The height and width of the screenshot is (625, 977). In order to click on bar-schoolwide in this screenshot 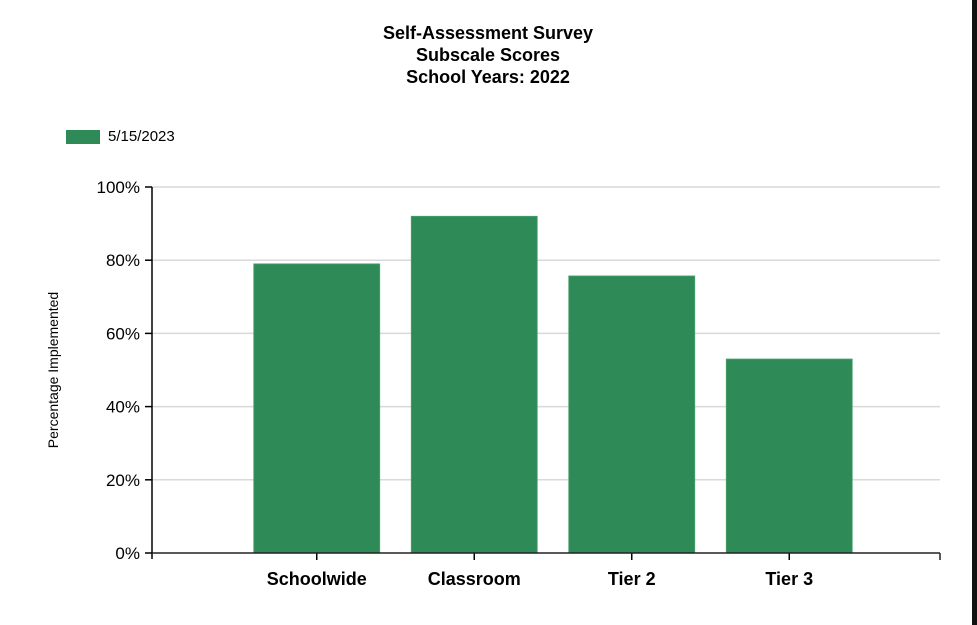, I will do `click(317, 408)`.